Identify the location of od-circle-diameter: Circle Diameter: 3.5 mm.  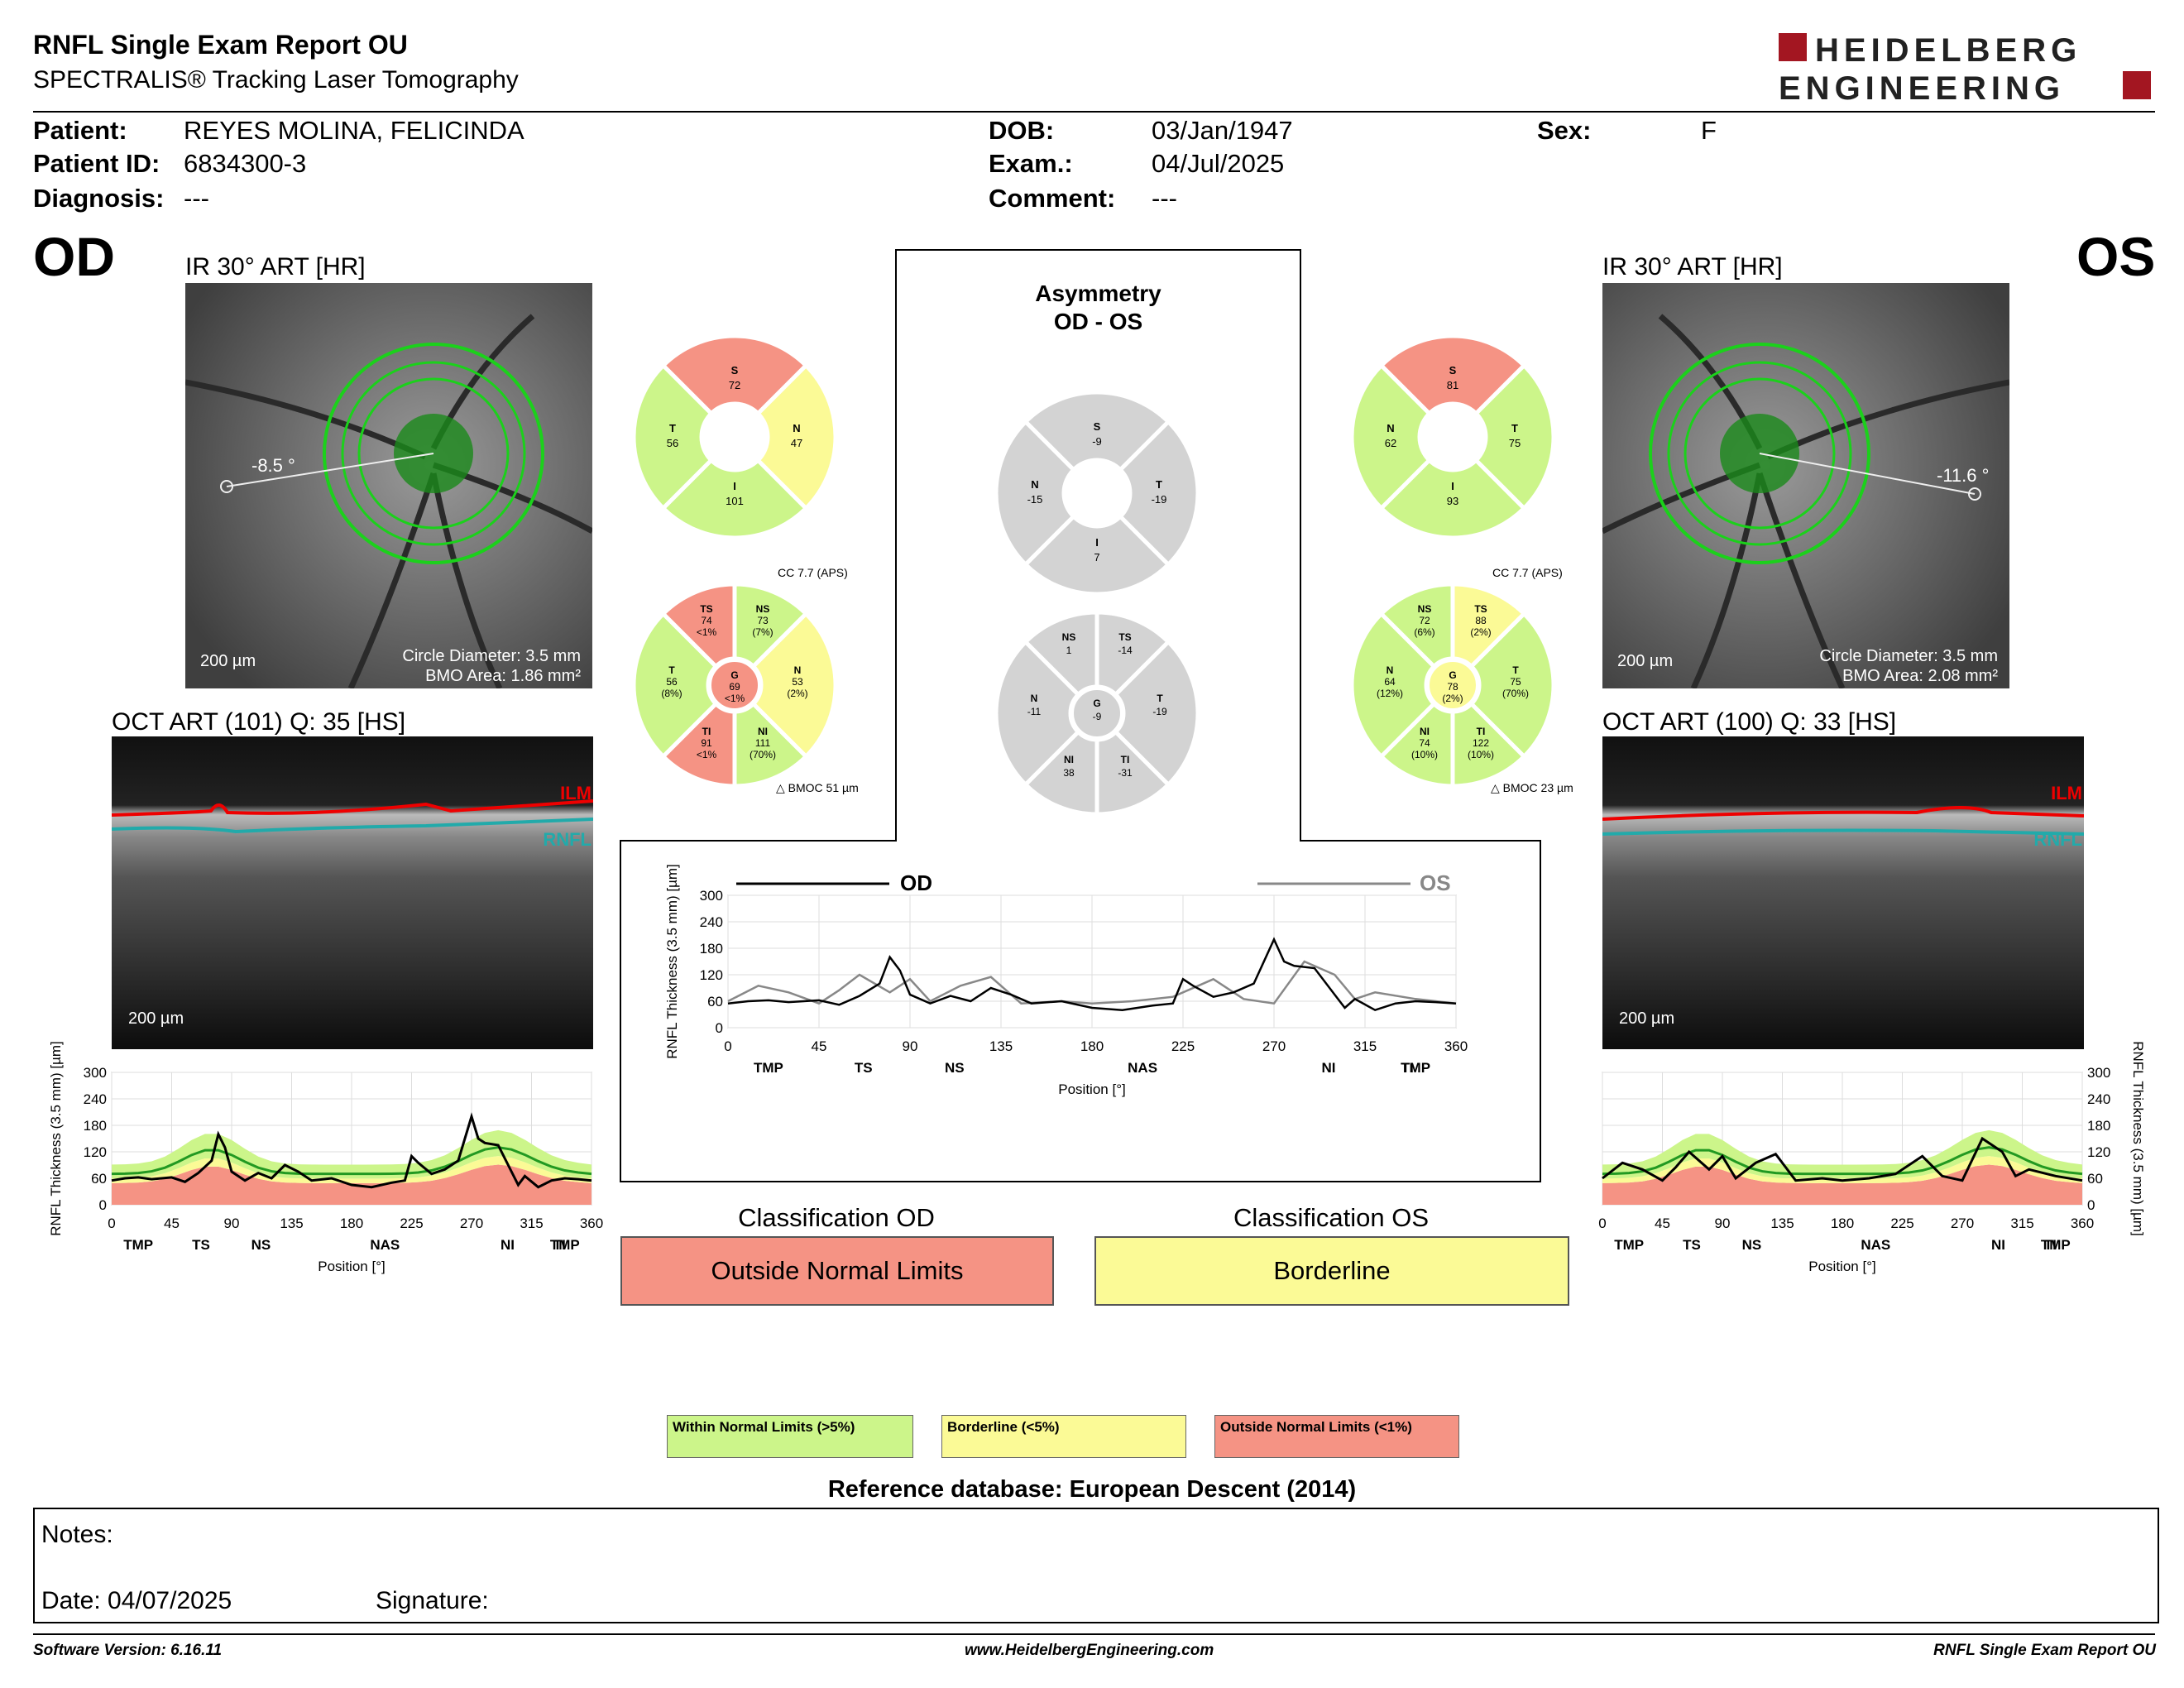
(491, 656).